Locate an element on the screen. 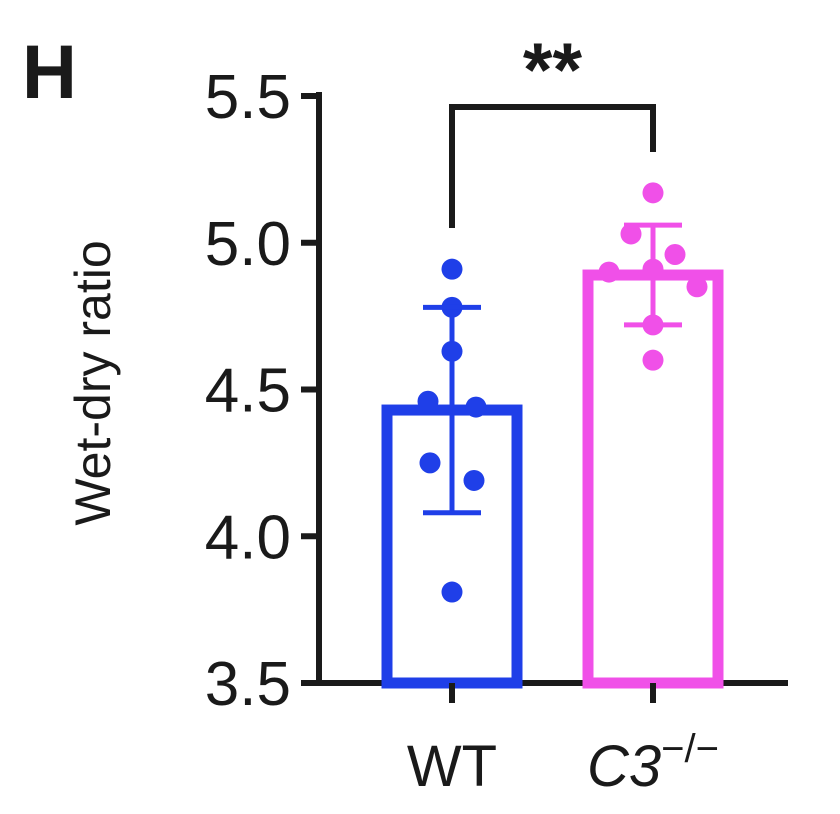 The height and width of the screenshot is (814, 840). x-tick-label: WT is located at coordinates (452, 766).